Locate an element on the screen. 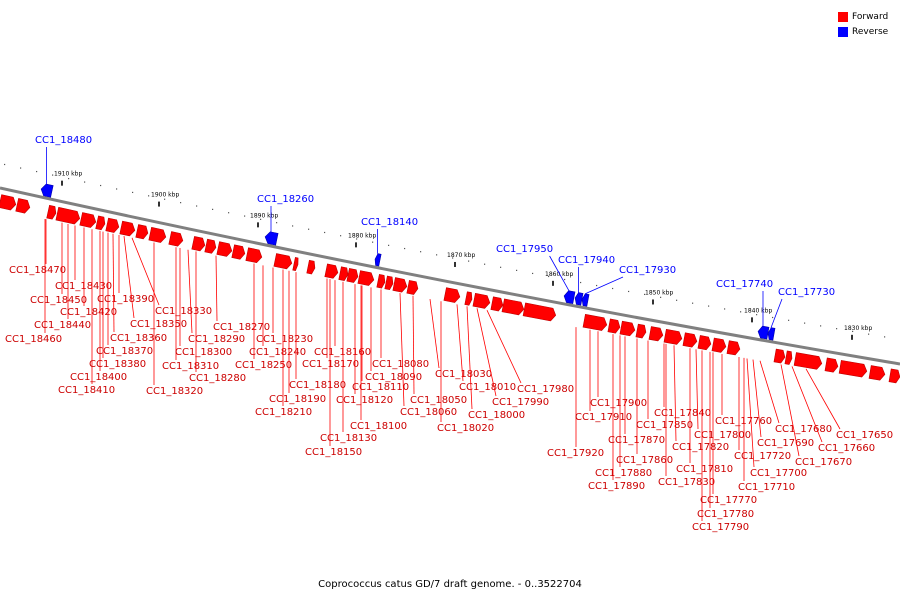 This screenshot has width=900, height=600. forward-gene-label: CC1_17660 is located at coordinates (846, 448).